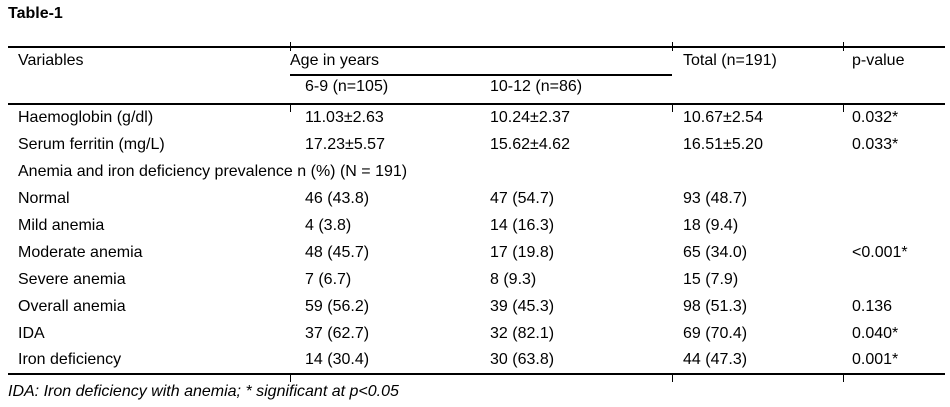 Image resolution: width=950 pixels, height=407 pixels. I want to click on tick-mid-col4, so click(843, 107).